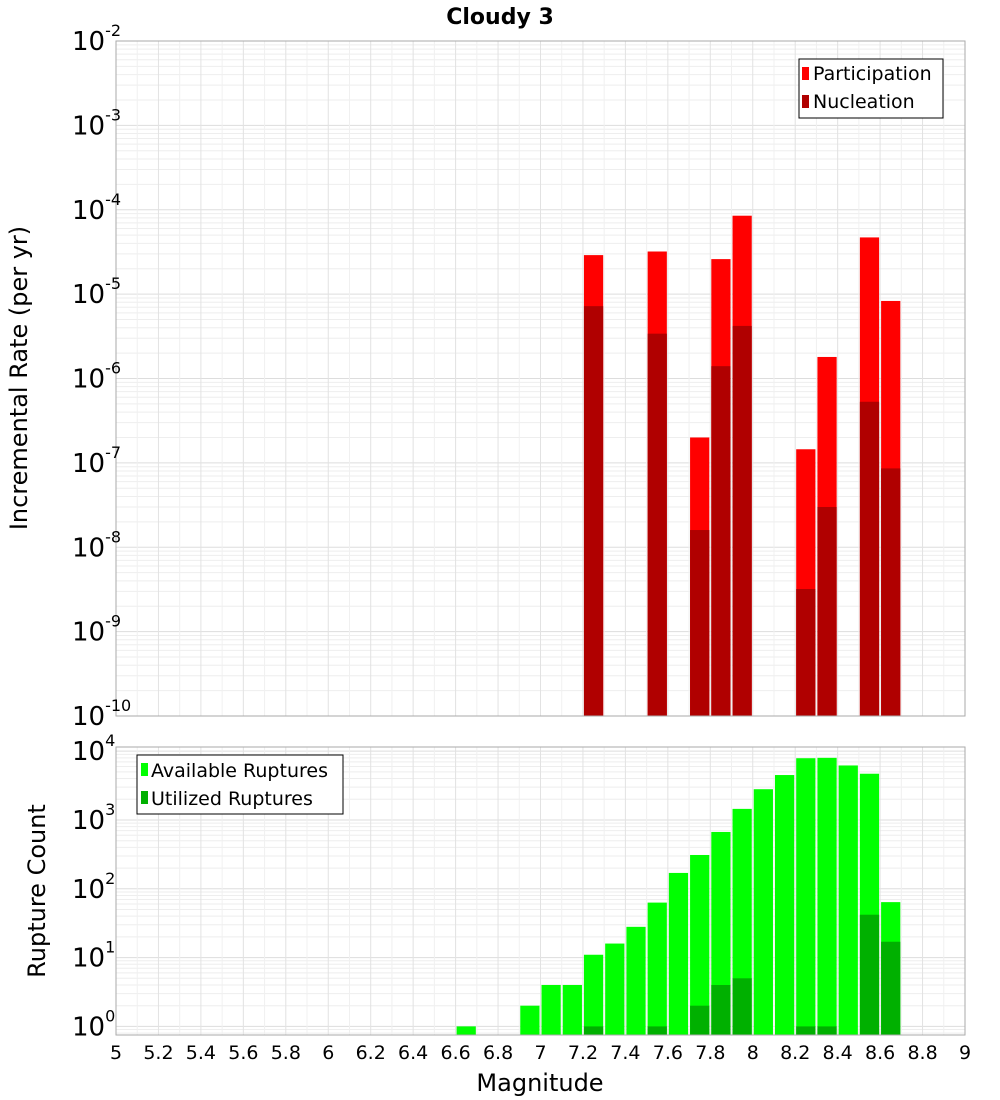  I want to click on bottom-legend-box, so click(240, 784).